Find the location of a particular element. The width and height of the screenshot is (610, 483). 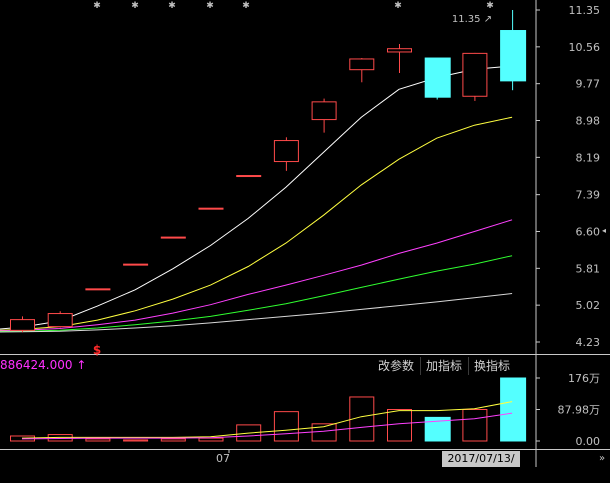

collapse-arrow-icon: ◂ is located at coordinates (604, 230).